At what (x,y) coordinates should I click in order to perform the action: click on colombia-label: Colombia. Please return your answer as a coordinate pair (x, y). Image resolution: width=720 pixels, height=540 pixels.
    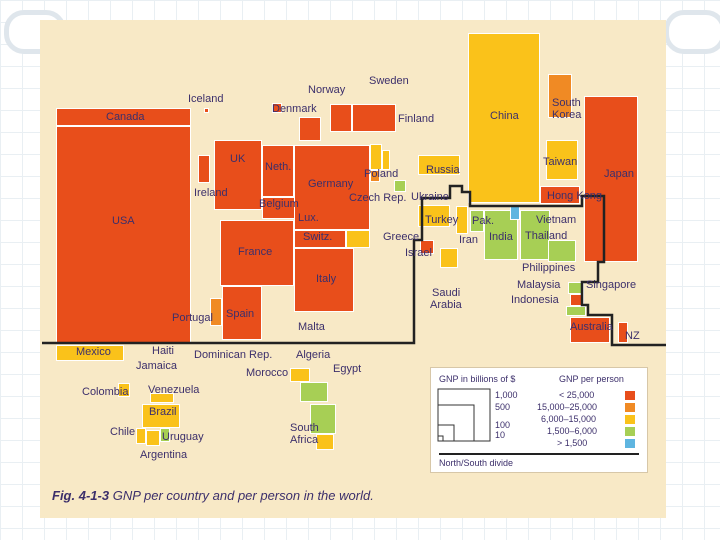
    Looking at the image, I should click on (105, 392).